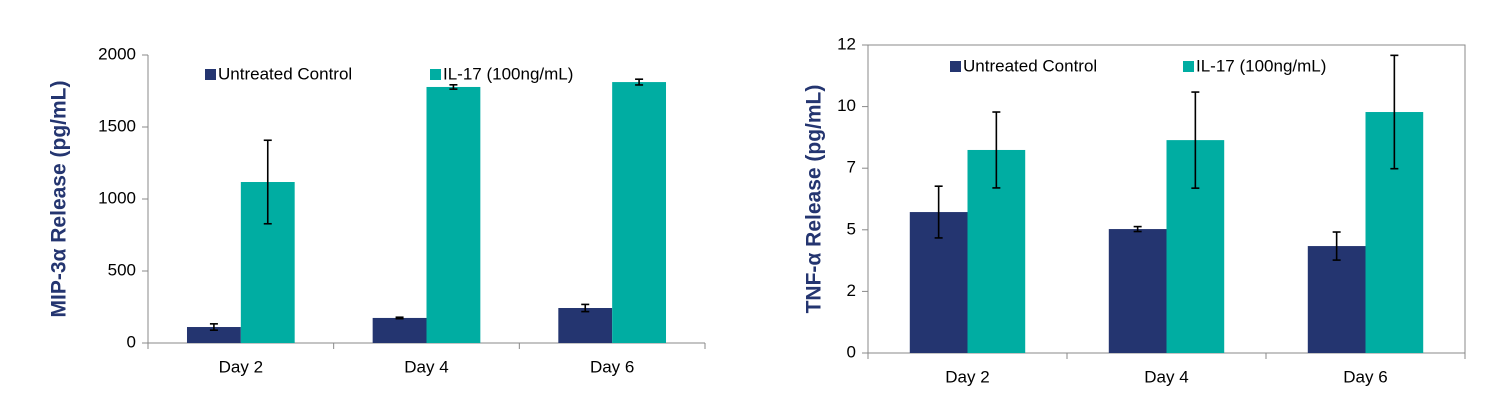  Describe the element at coordinates (117, 125) in the screenshot. I see `y-tick-label: 1500` at that location.